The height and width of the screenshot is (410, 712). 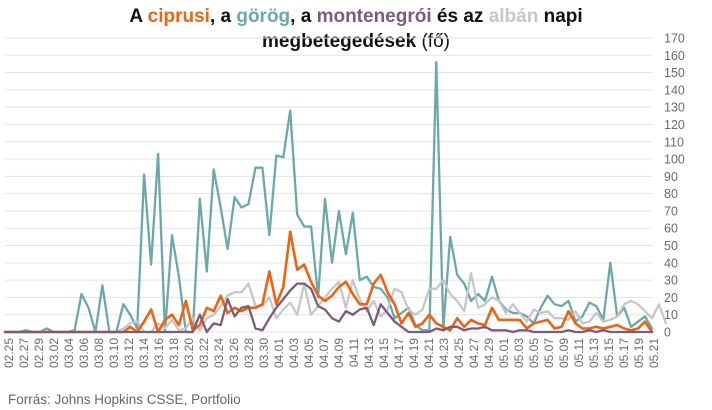 What do you see at coordinates (444, 353) in the screenshot?
I see `x-tick-label: 04.23` at bounding box center [444, 353].